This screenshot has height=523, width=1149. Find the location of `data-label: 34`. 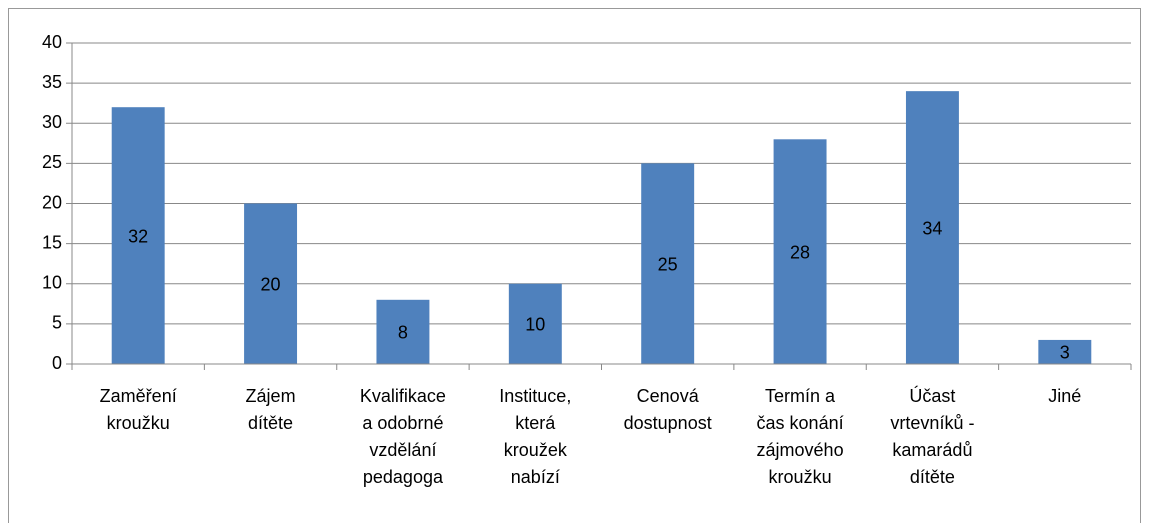

data-label: 34 is located at coordinates (932, 228).